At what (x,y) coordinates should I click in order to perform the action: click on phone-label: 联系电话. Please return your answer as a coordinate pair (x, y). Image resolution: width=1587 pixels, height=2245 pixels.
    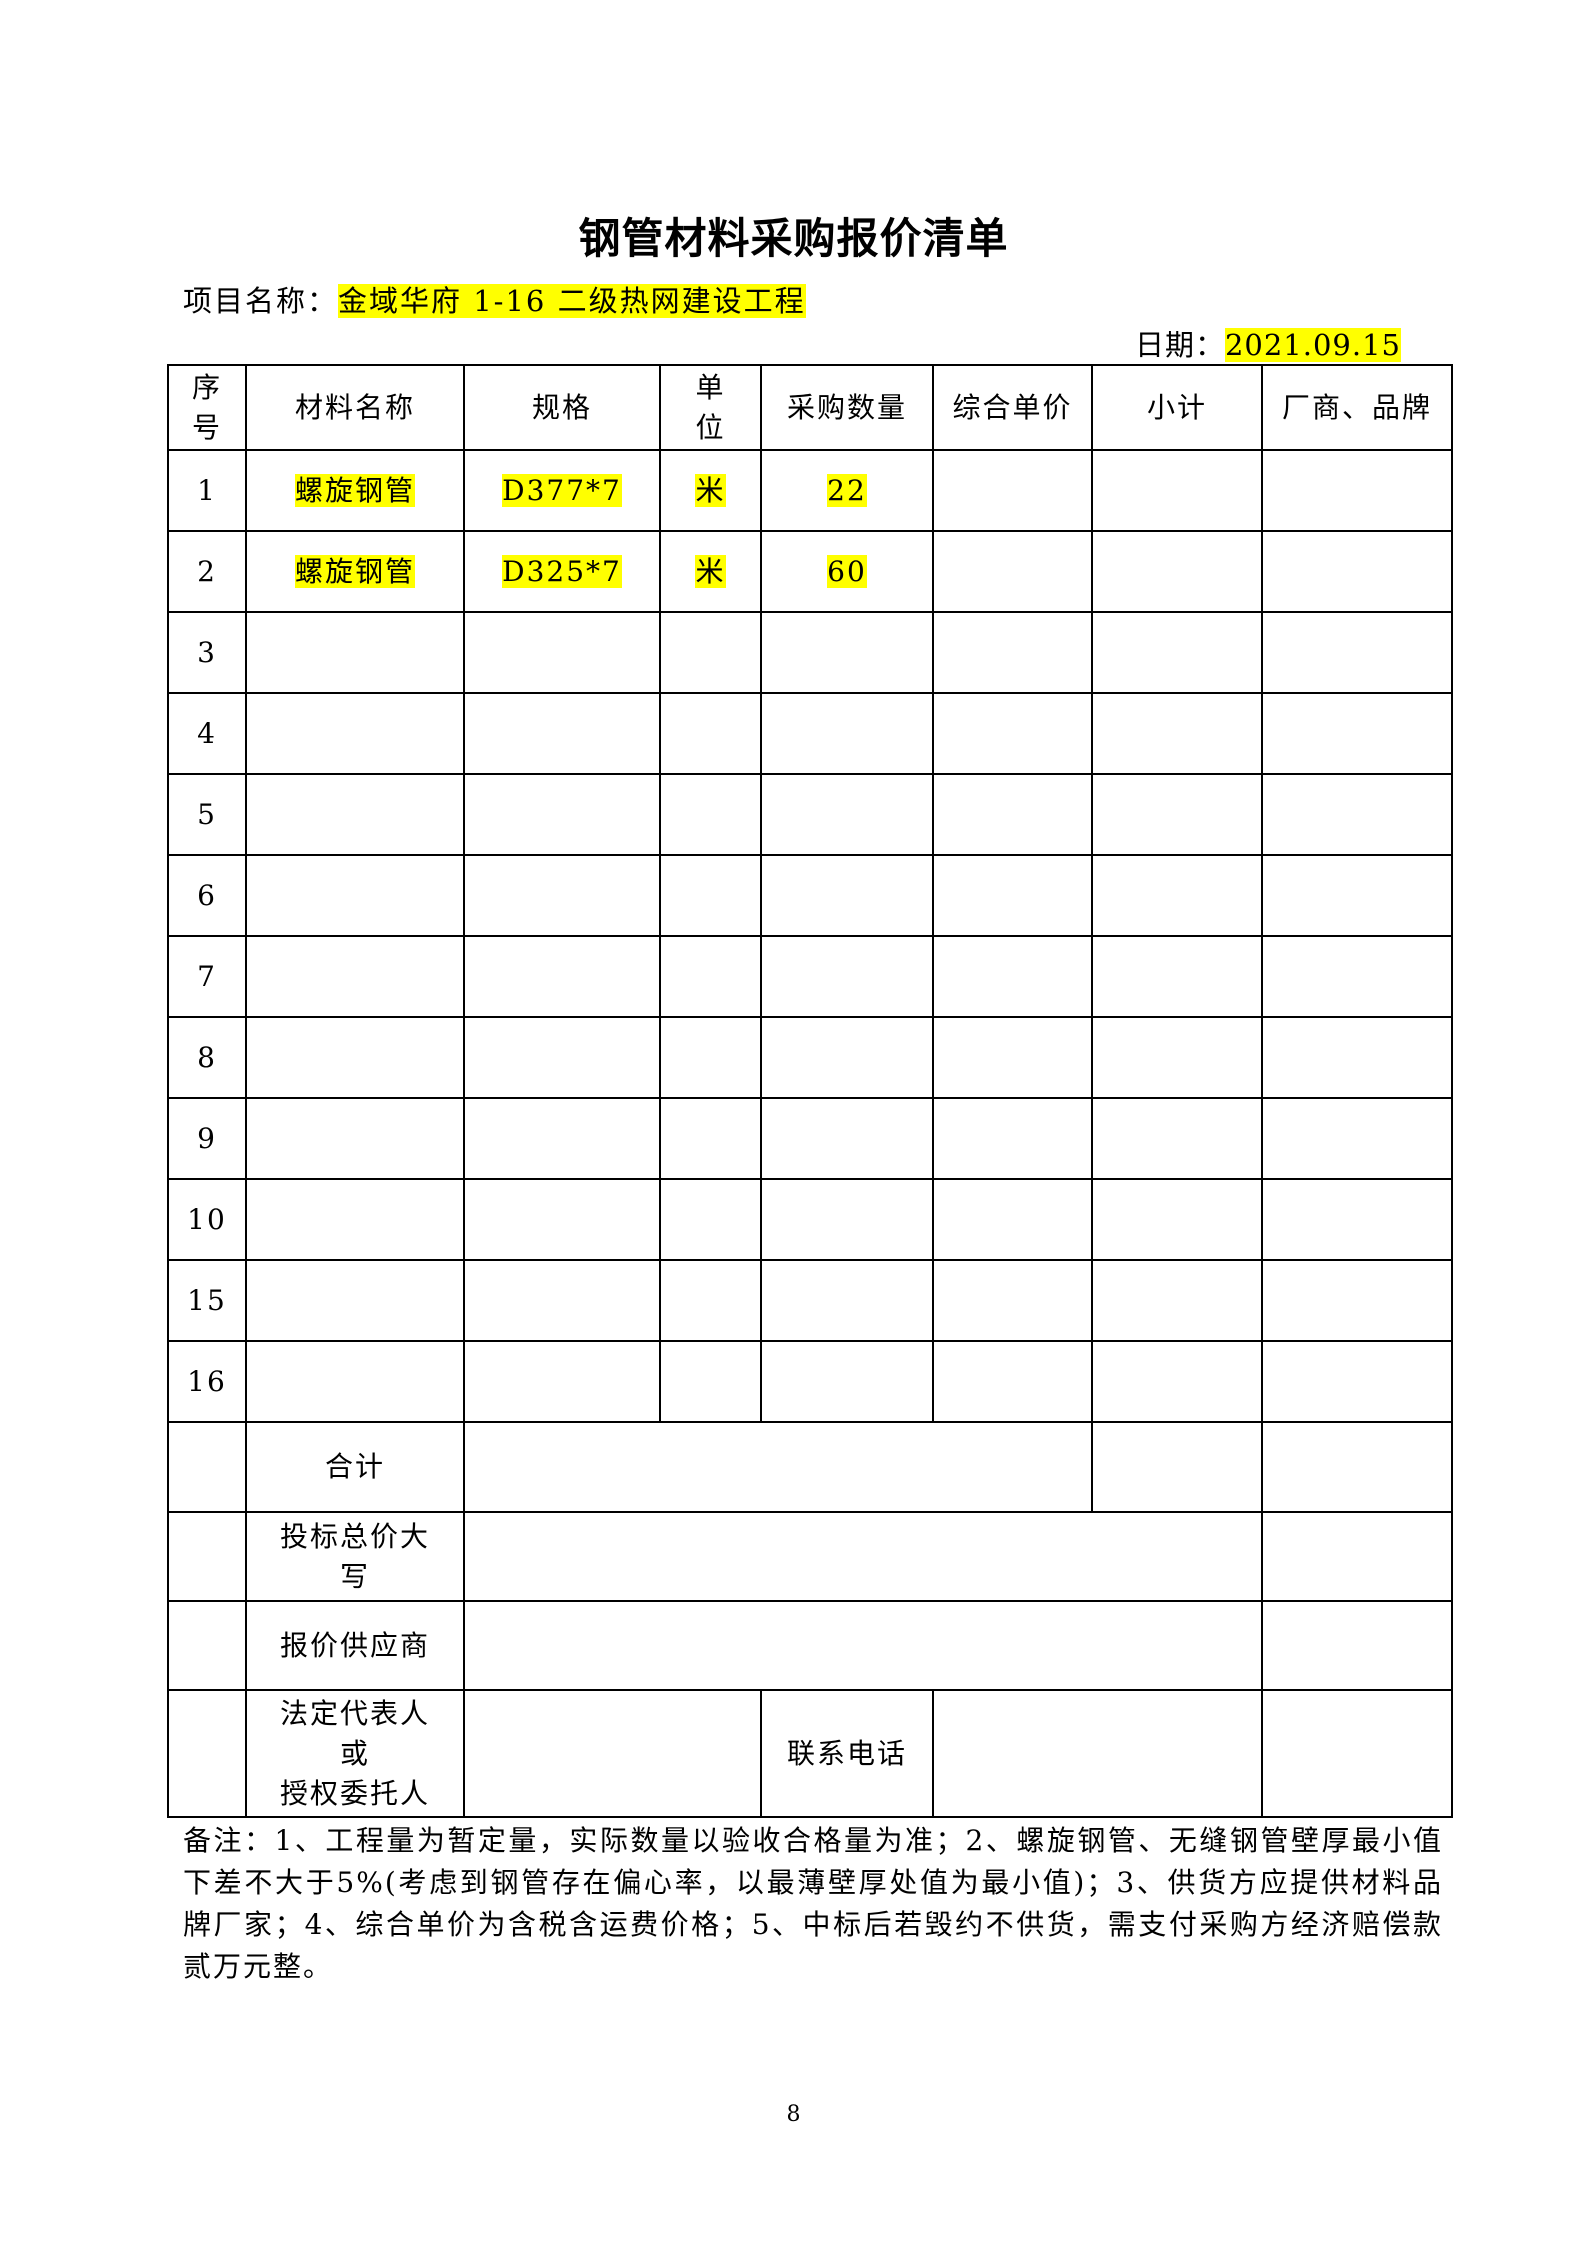
    Looking at the image, I should click on (847, 1753).